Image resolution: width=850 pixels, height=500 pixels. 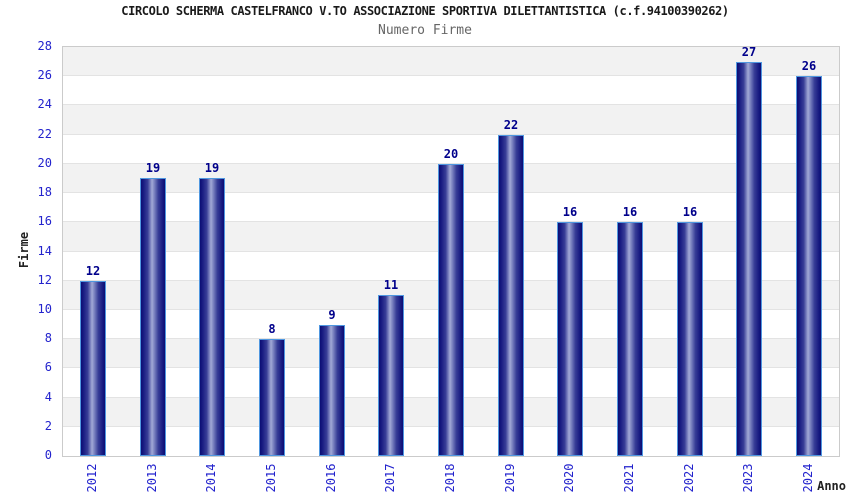 What do you see at coordinates (390, 478) in the screenshot?
I see `x-tick-label: 2017` at bounding box center [390, 478].